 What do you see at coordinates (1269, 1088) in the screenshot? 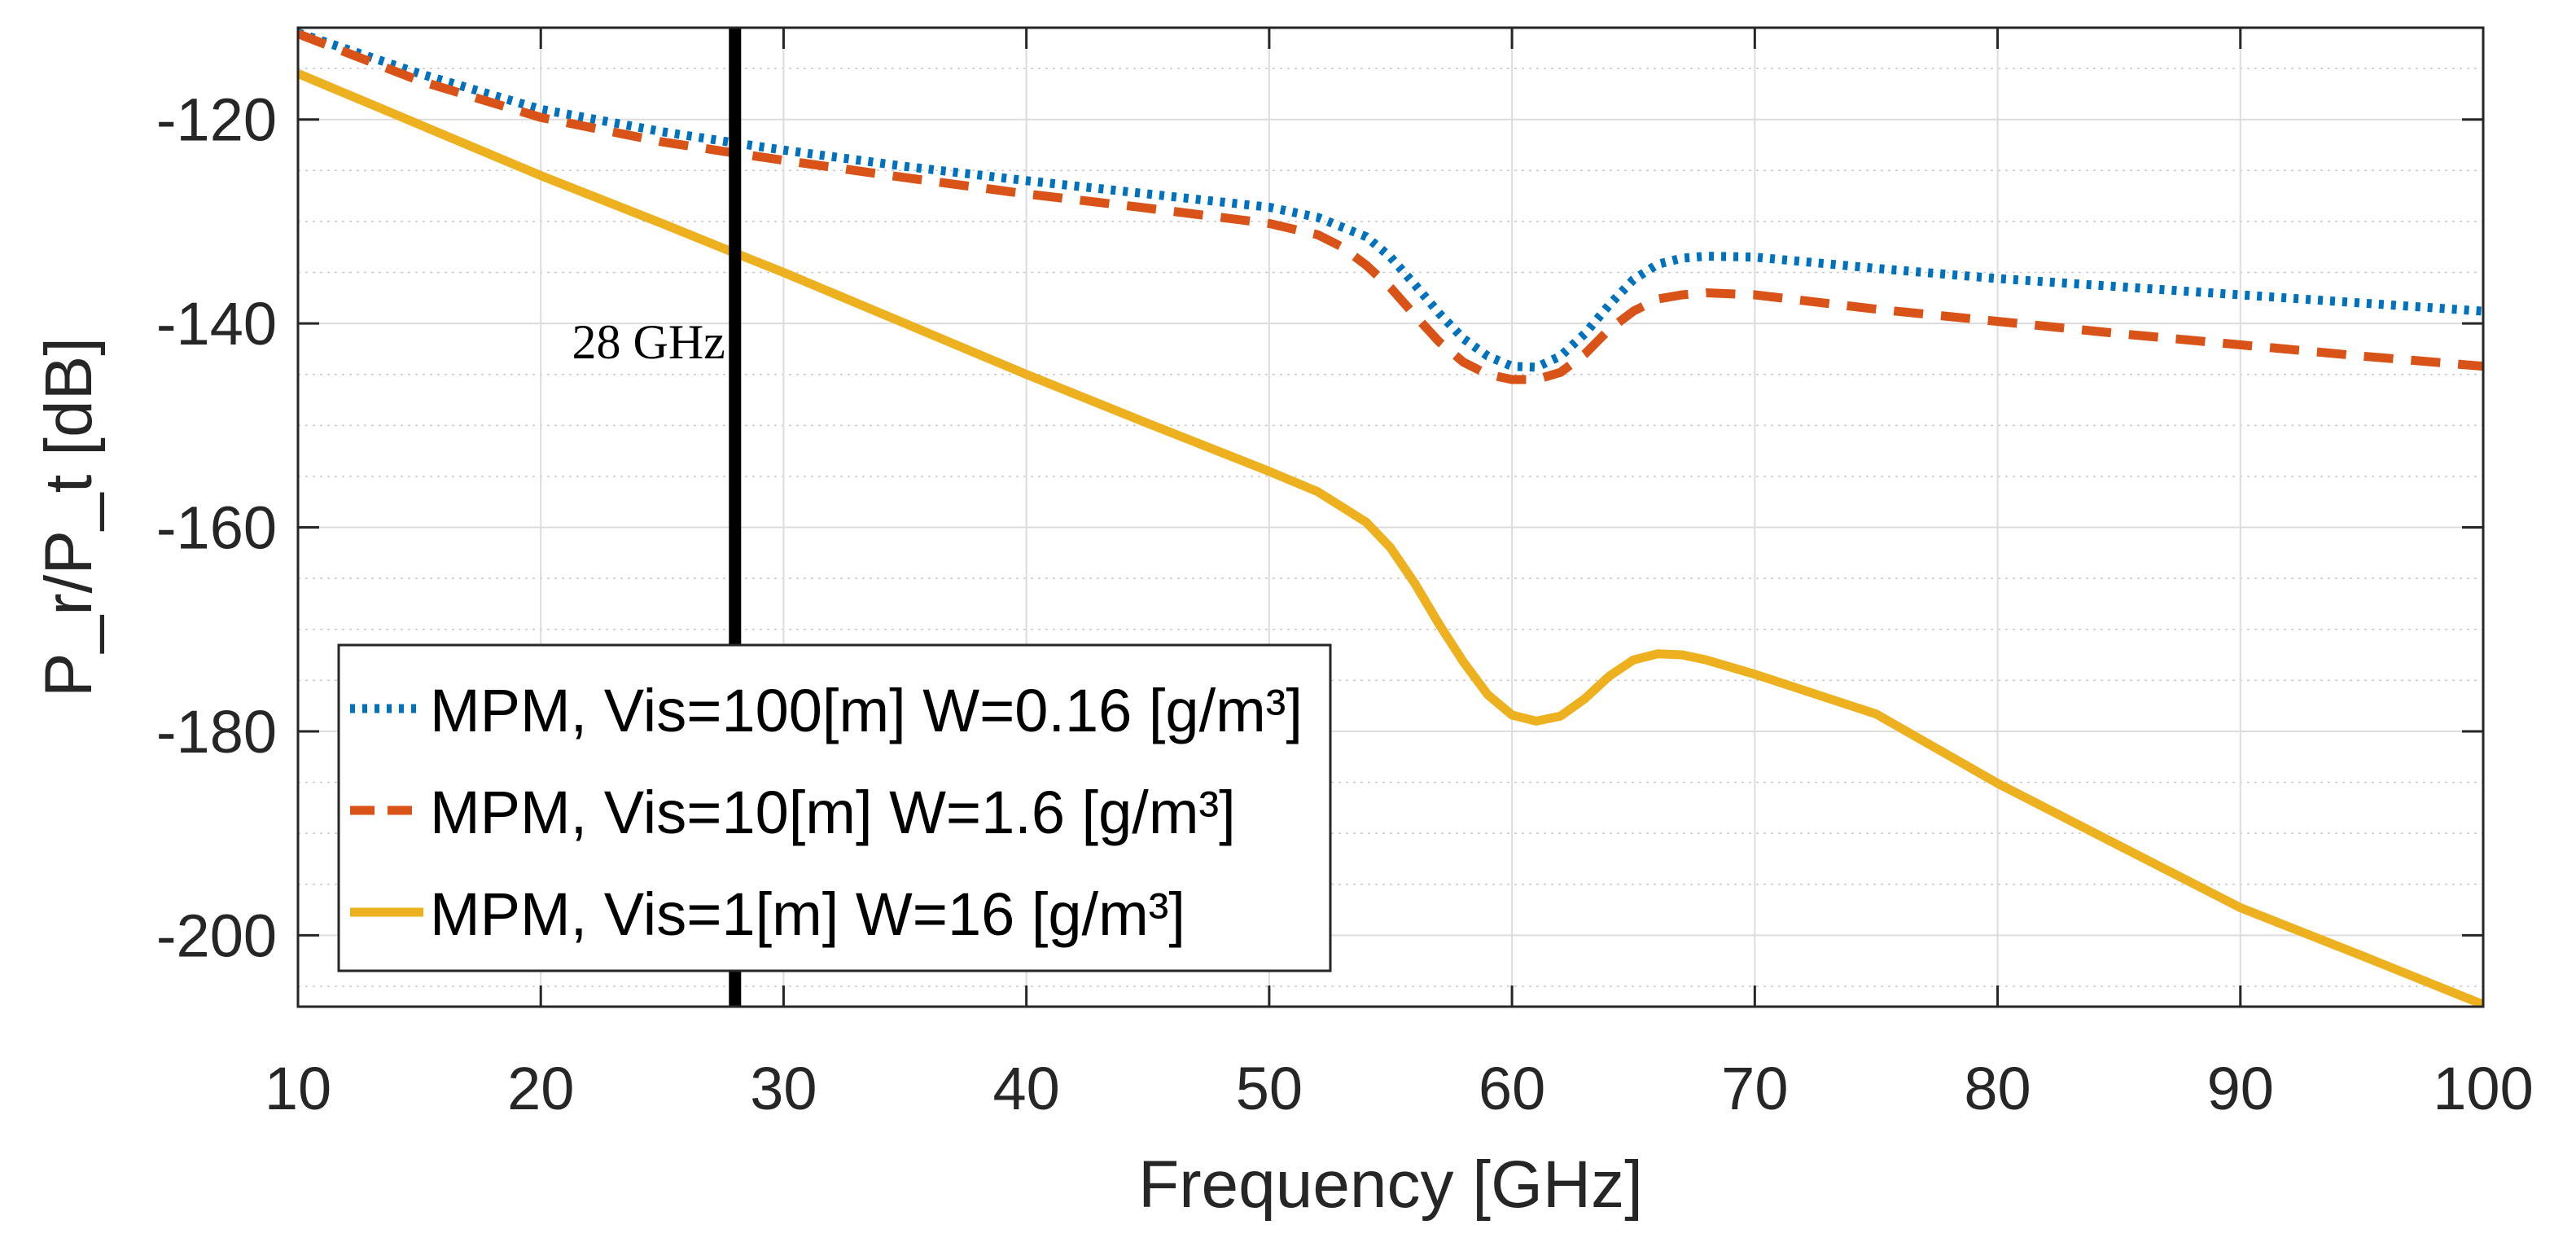
I see `x-tick-label: 50` at bounding box center [1269, 1088].